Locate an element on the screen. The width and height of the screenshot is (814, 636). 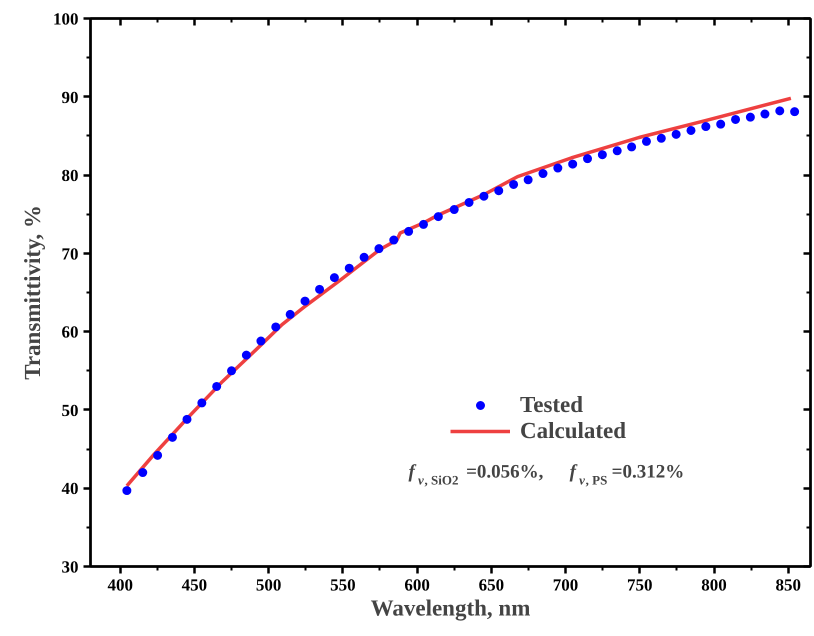
x-tick-label: 750 is located at coordinates (640, 585).